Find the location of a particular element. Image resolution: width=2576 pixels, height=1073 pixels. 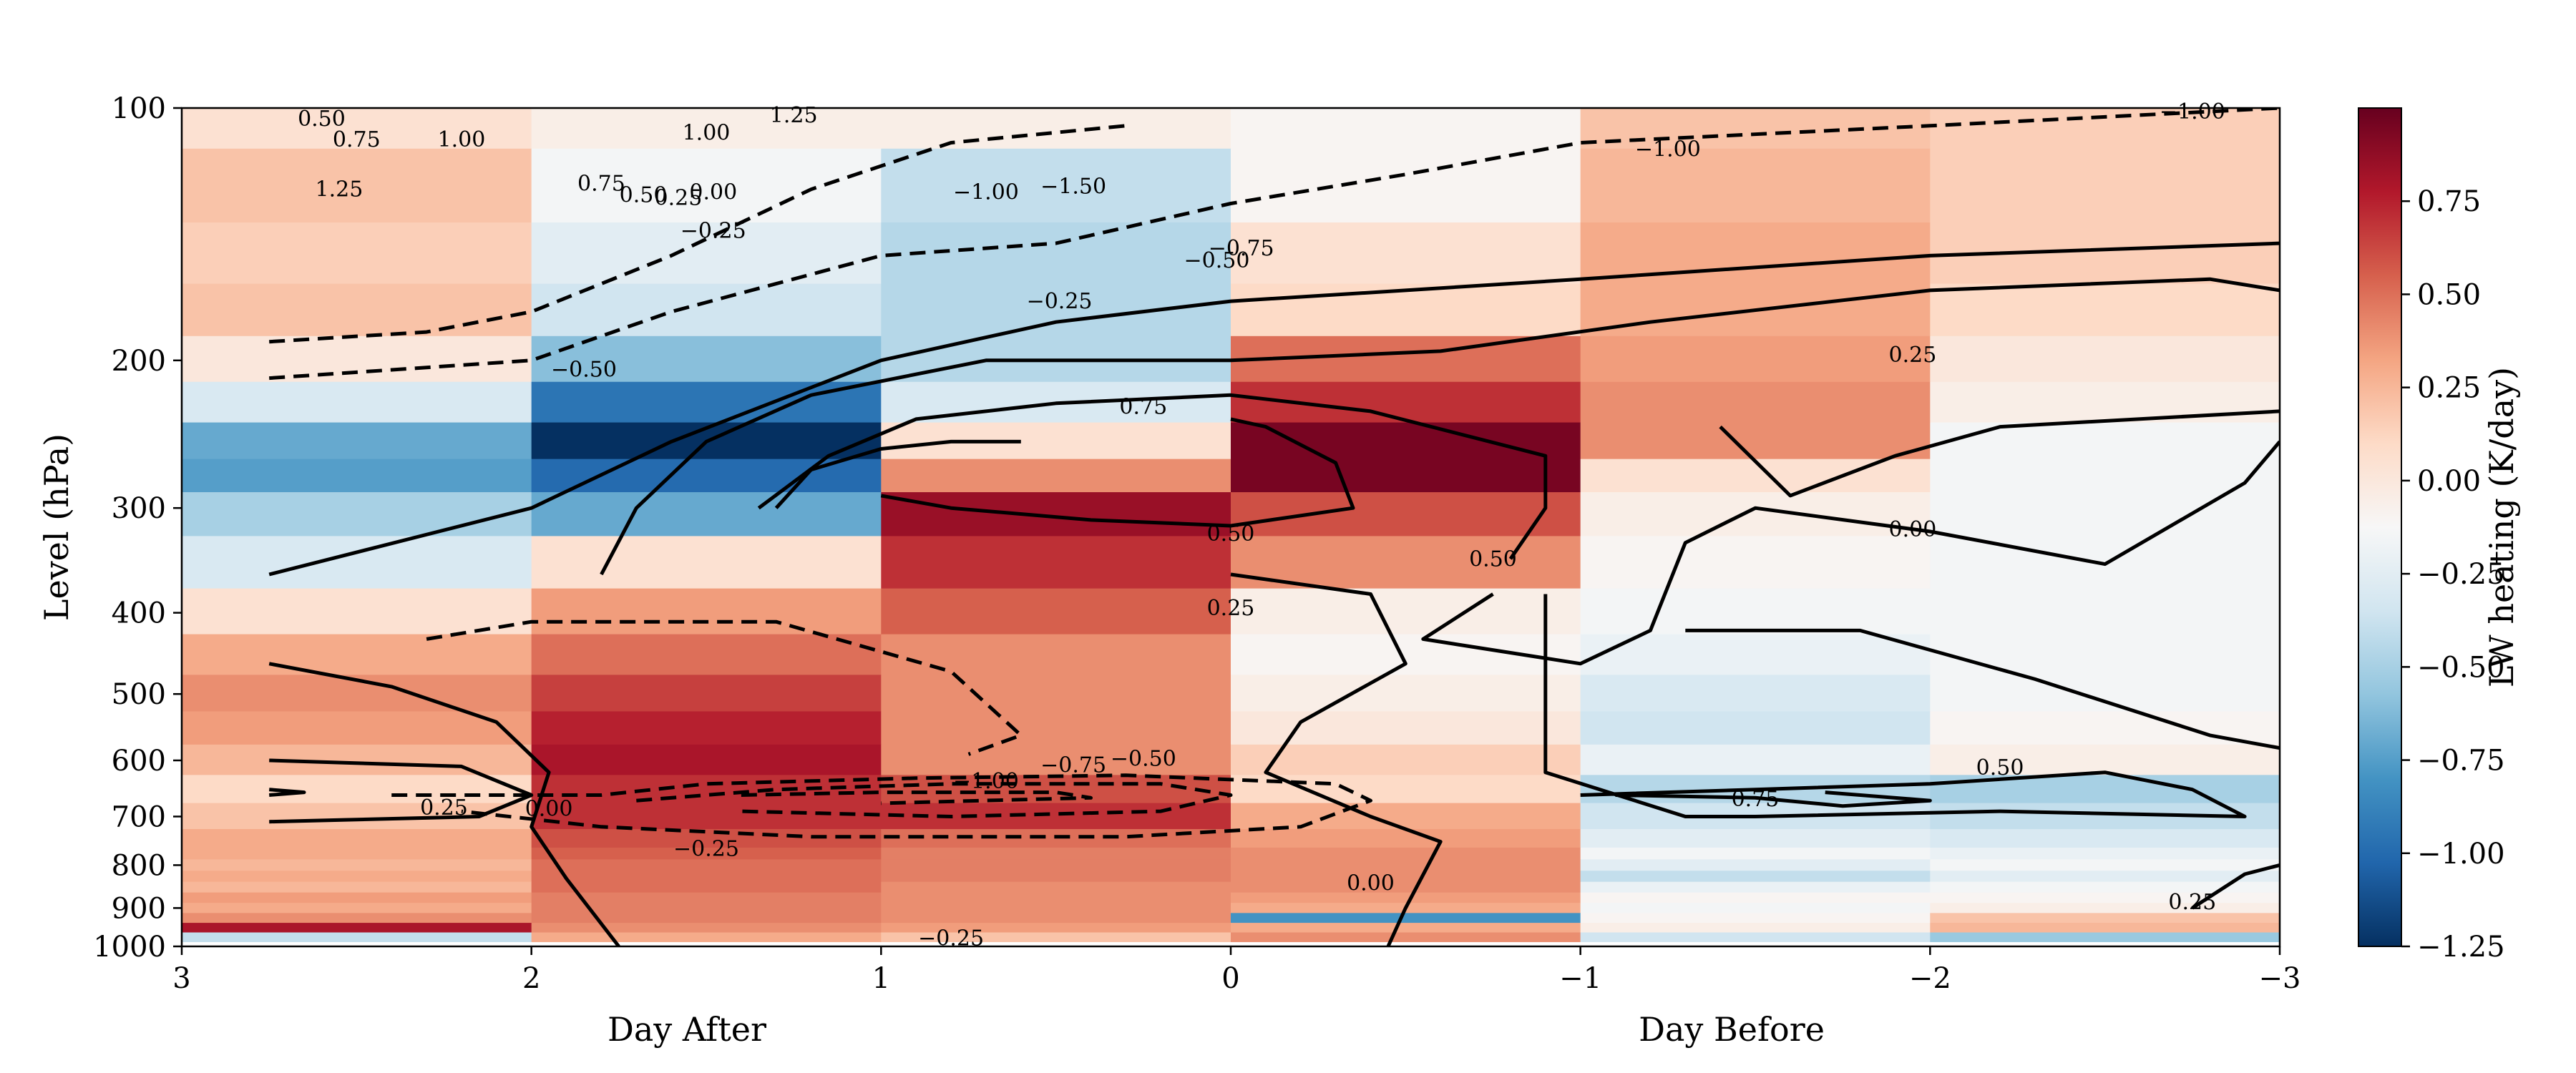

colorbar-tick-label: 0.00 is located at coordinates (2449, 482).